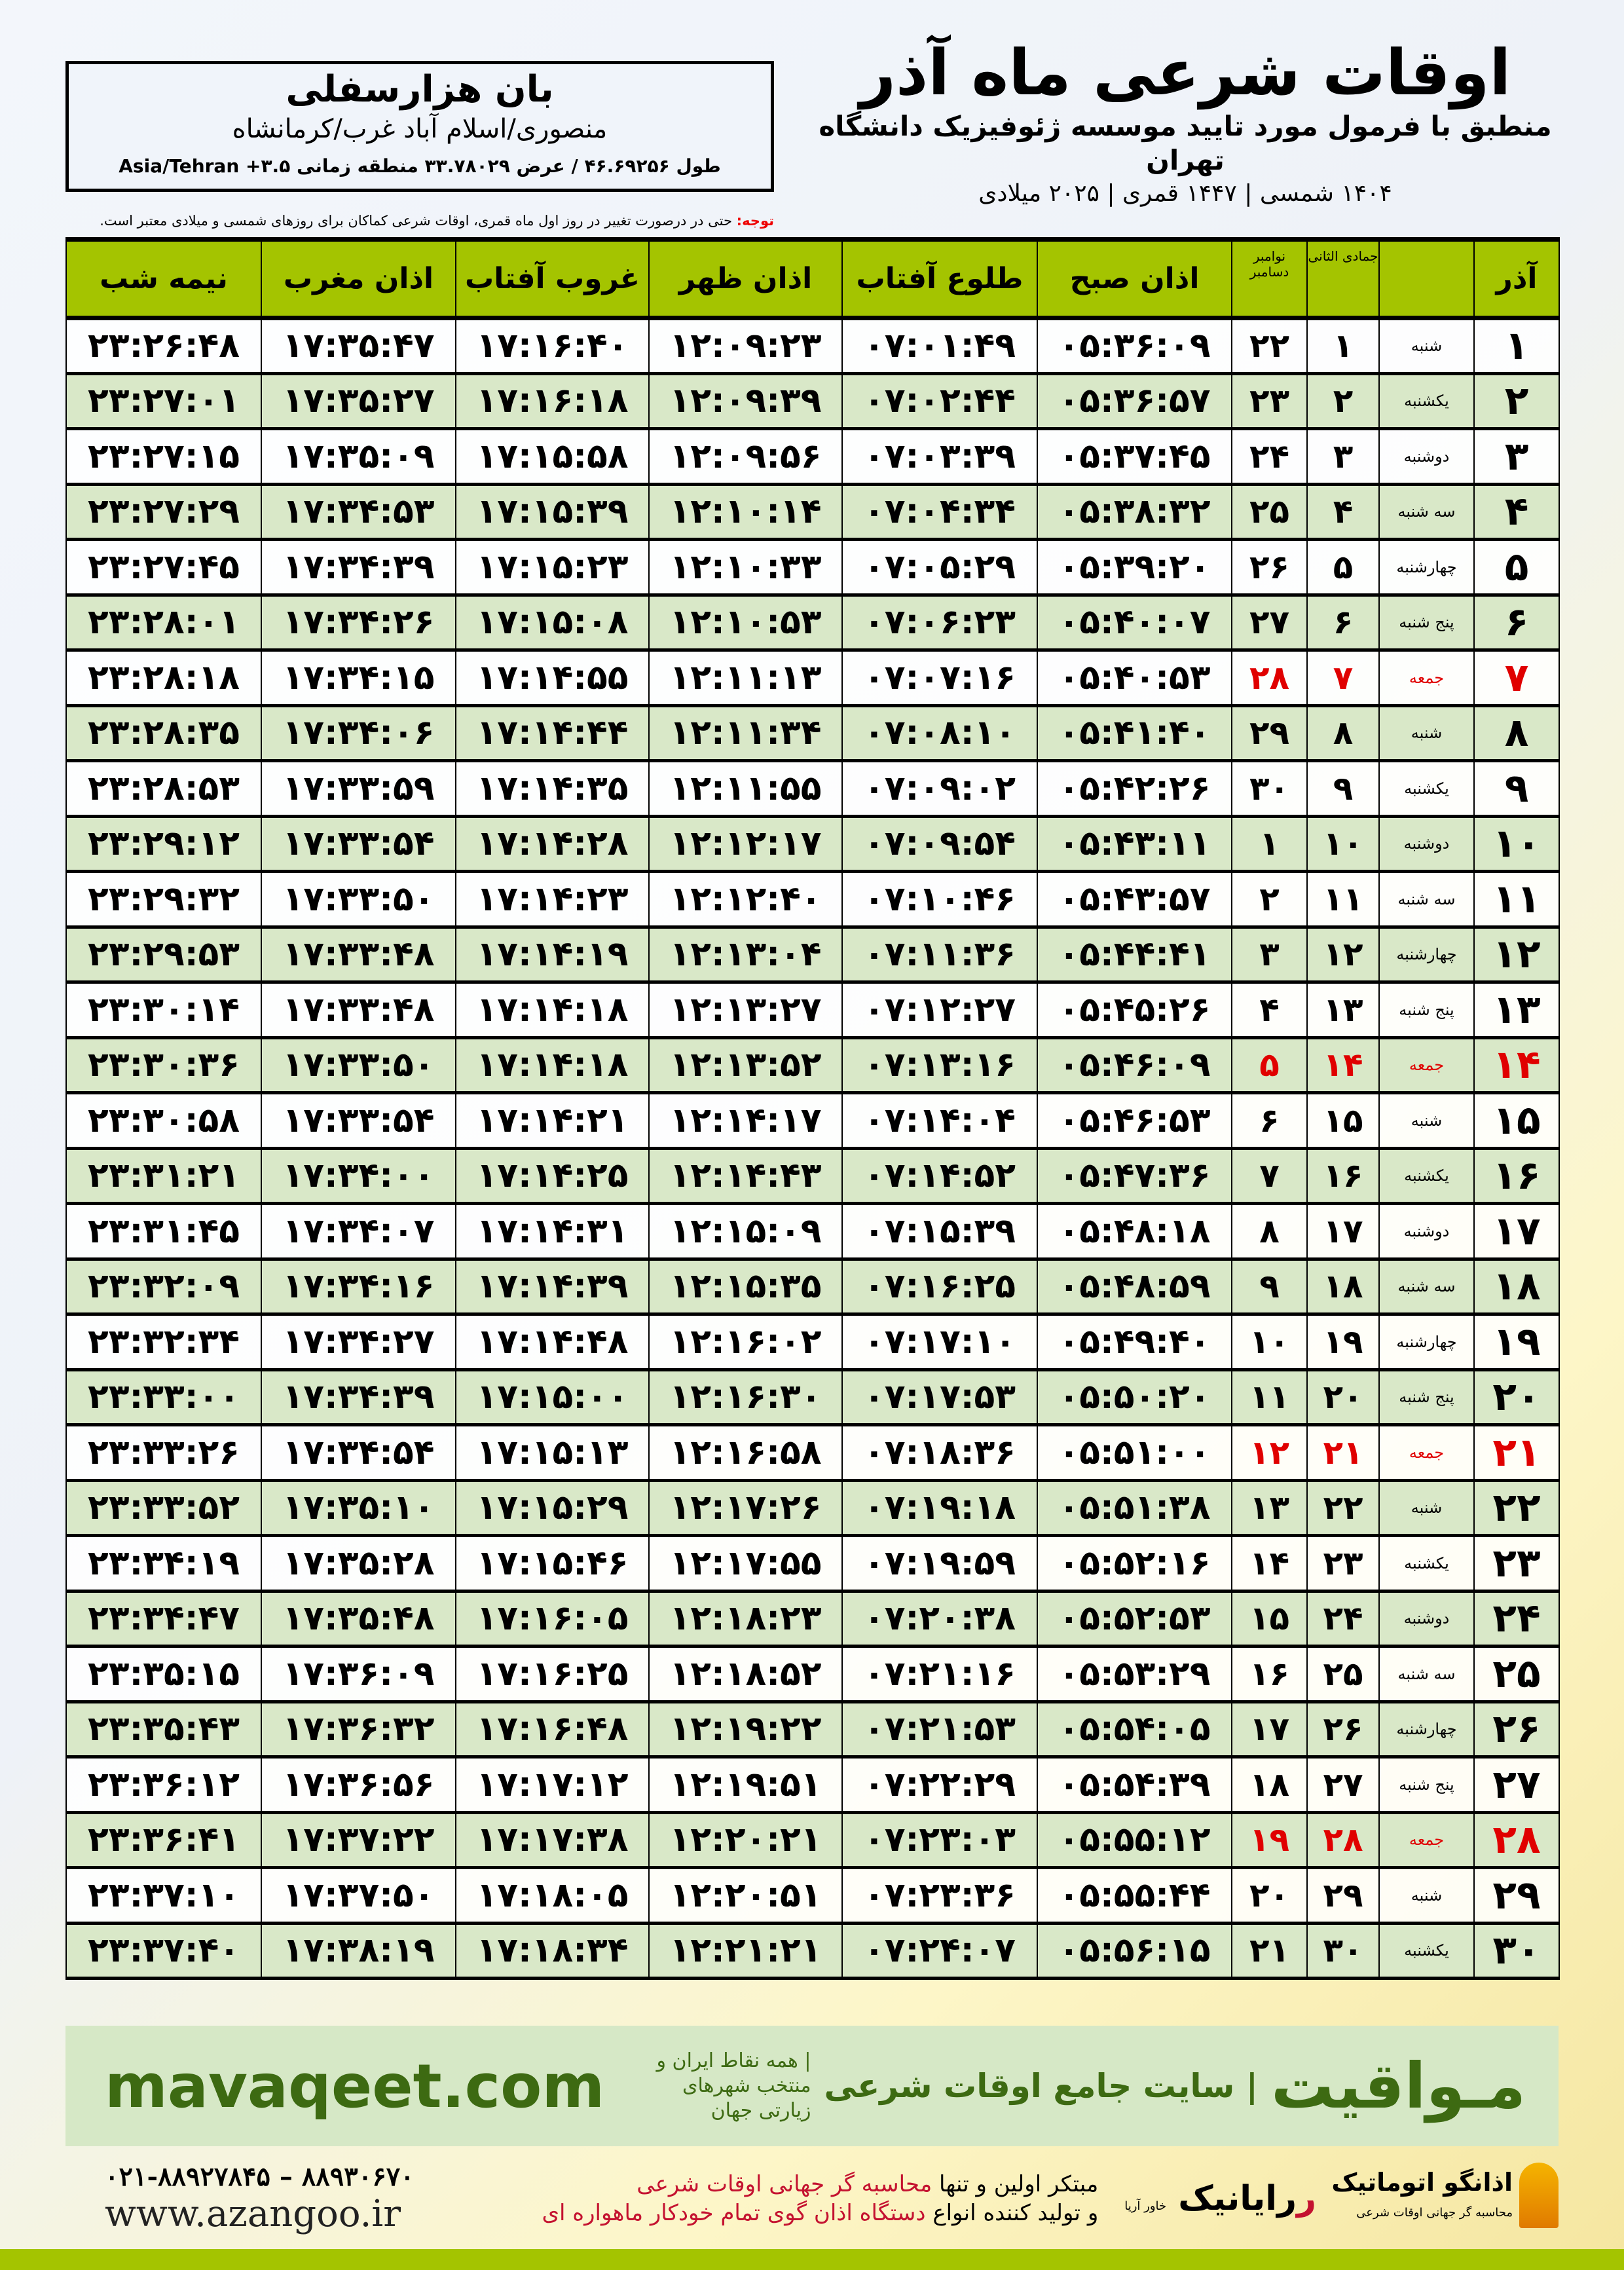 The width and height of the screenshot is (1624, 2270). Describe the element at coordinates (1134, 512) in the screenshot. I see `time-sobh: ۰۵:۳۸:۳۲` at that location.